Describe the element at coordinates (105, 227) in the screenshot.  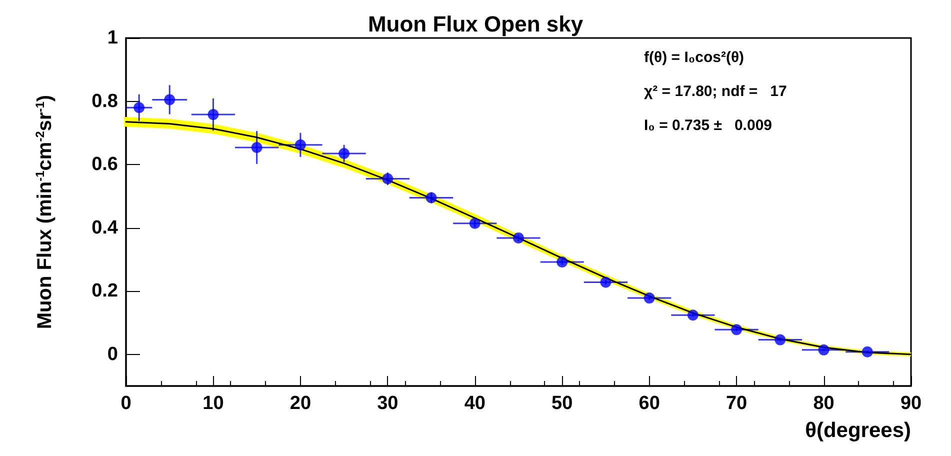
I see `y-tick-label: 0.4` at that location.